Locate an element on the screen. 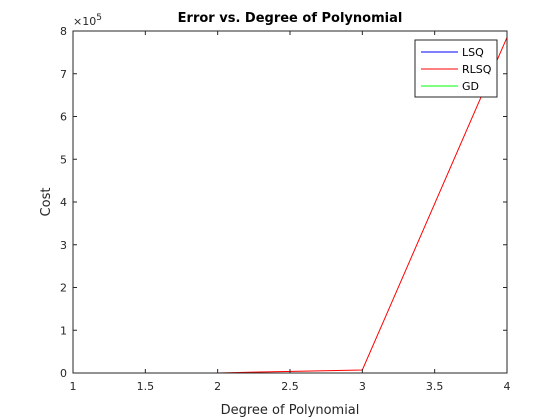 Image resolution: width=560 pixels, height=420 pixels. y-exponent-base: ×10 is located at coordinates (84, 21).